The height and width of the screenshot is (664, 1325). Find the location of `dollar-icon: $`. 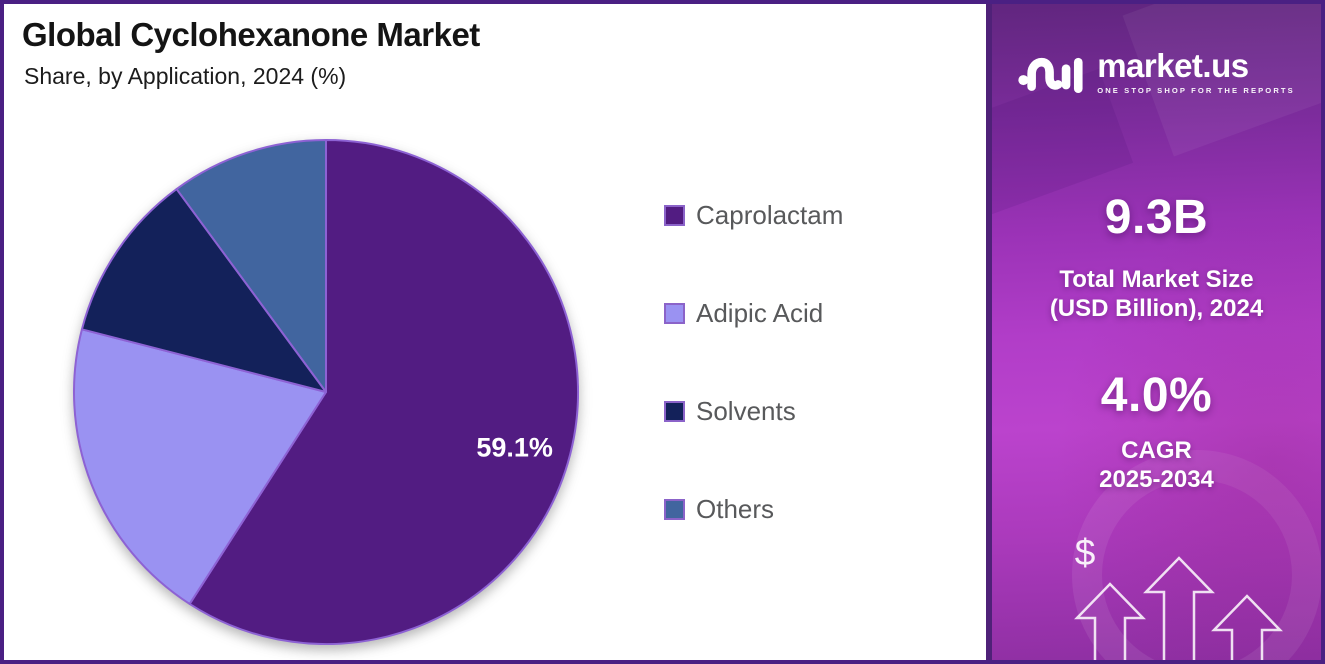

dollar-icon: $ is located at coordinates (1085, 552).